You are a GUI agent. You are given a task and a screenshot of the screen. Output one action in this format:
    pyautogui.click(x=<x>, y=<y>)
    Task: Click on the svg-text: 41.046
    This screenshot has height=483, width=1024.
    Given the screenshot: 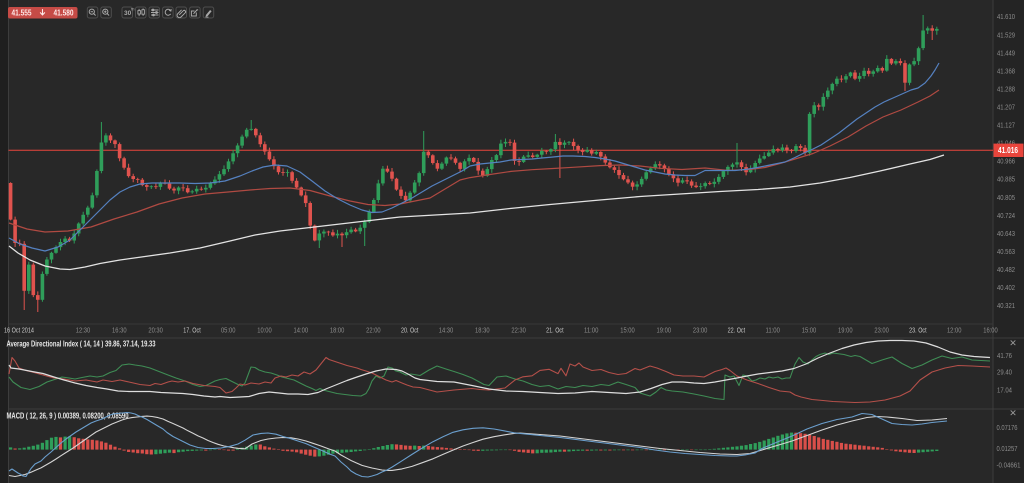 What is the action you would take?
    pyautogui.click(x=1006, y=143)
    